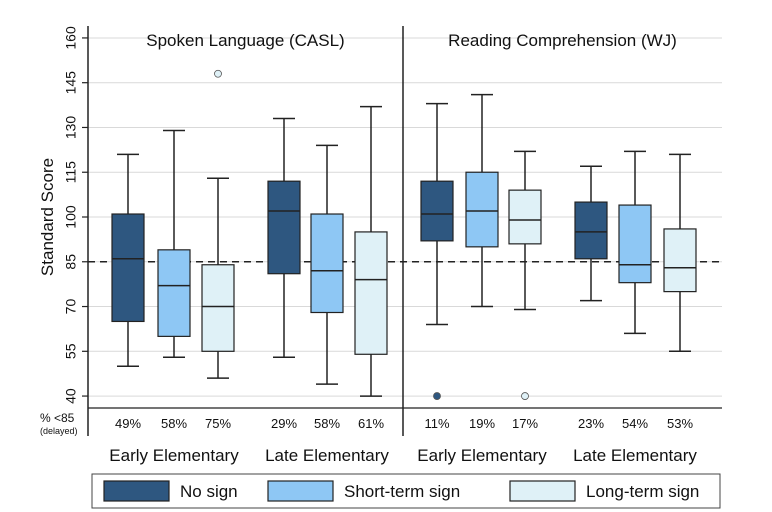 The image size is (772, 512). What do you see at coordinates (300, 491) in the screenshot?
I see `legend-swatch-short-term-sign` at bounding box center [300, 491].